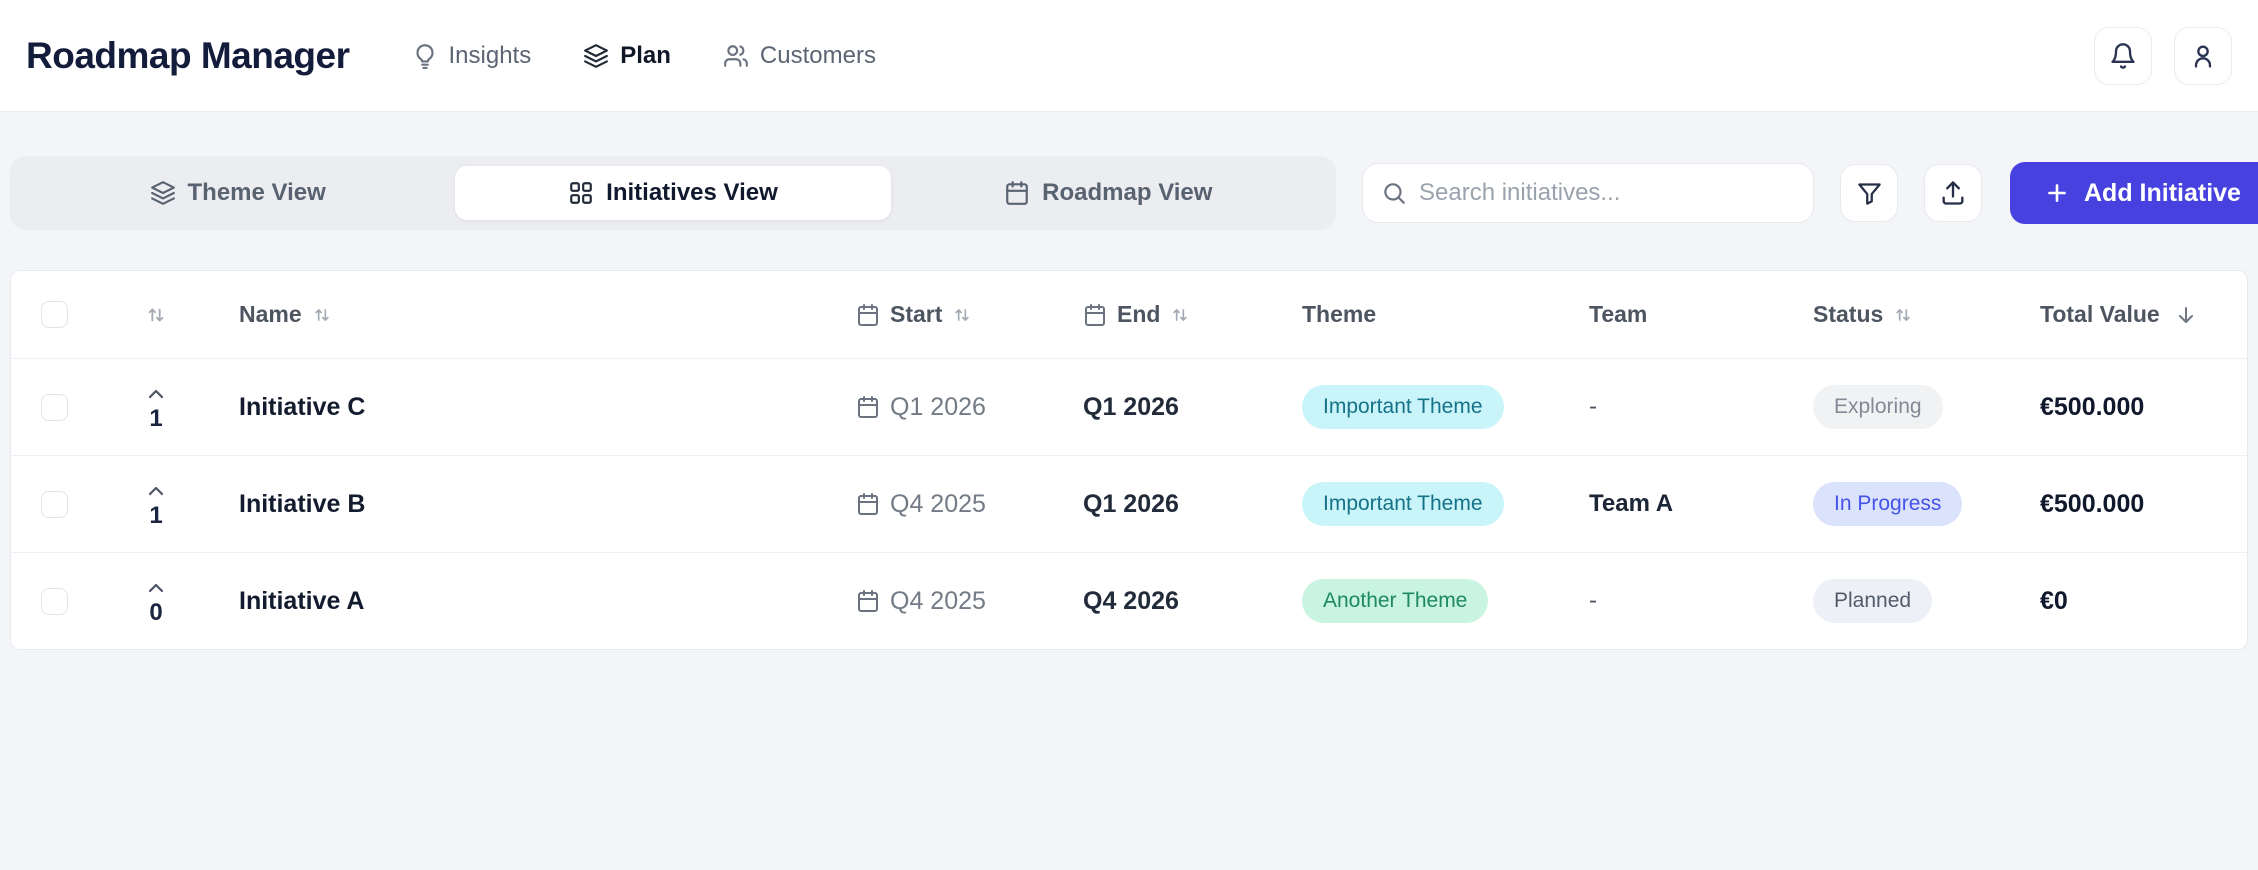 The width and height of the screenshot is (2258, 870). What do you see at coordinates (156, 612) in the screenshot?
I see `vote-count: 0` at bounding box center [156, 612].